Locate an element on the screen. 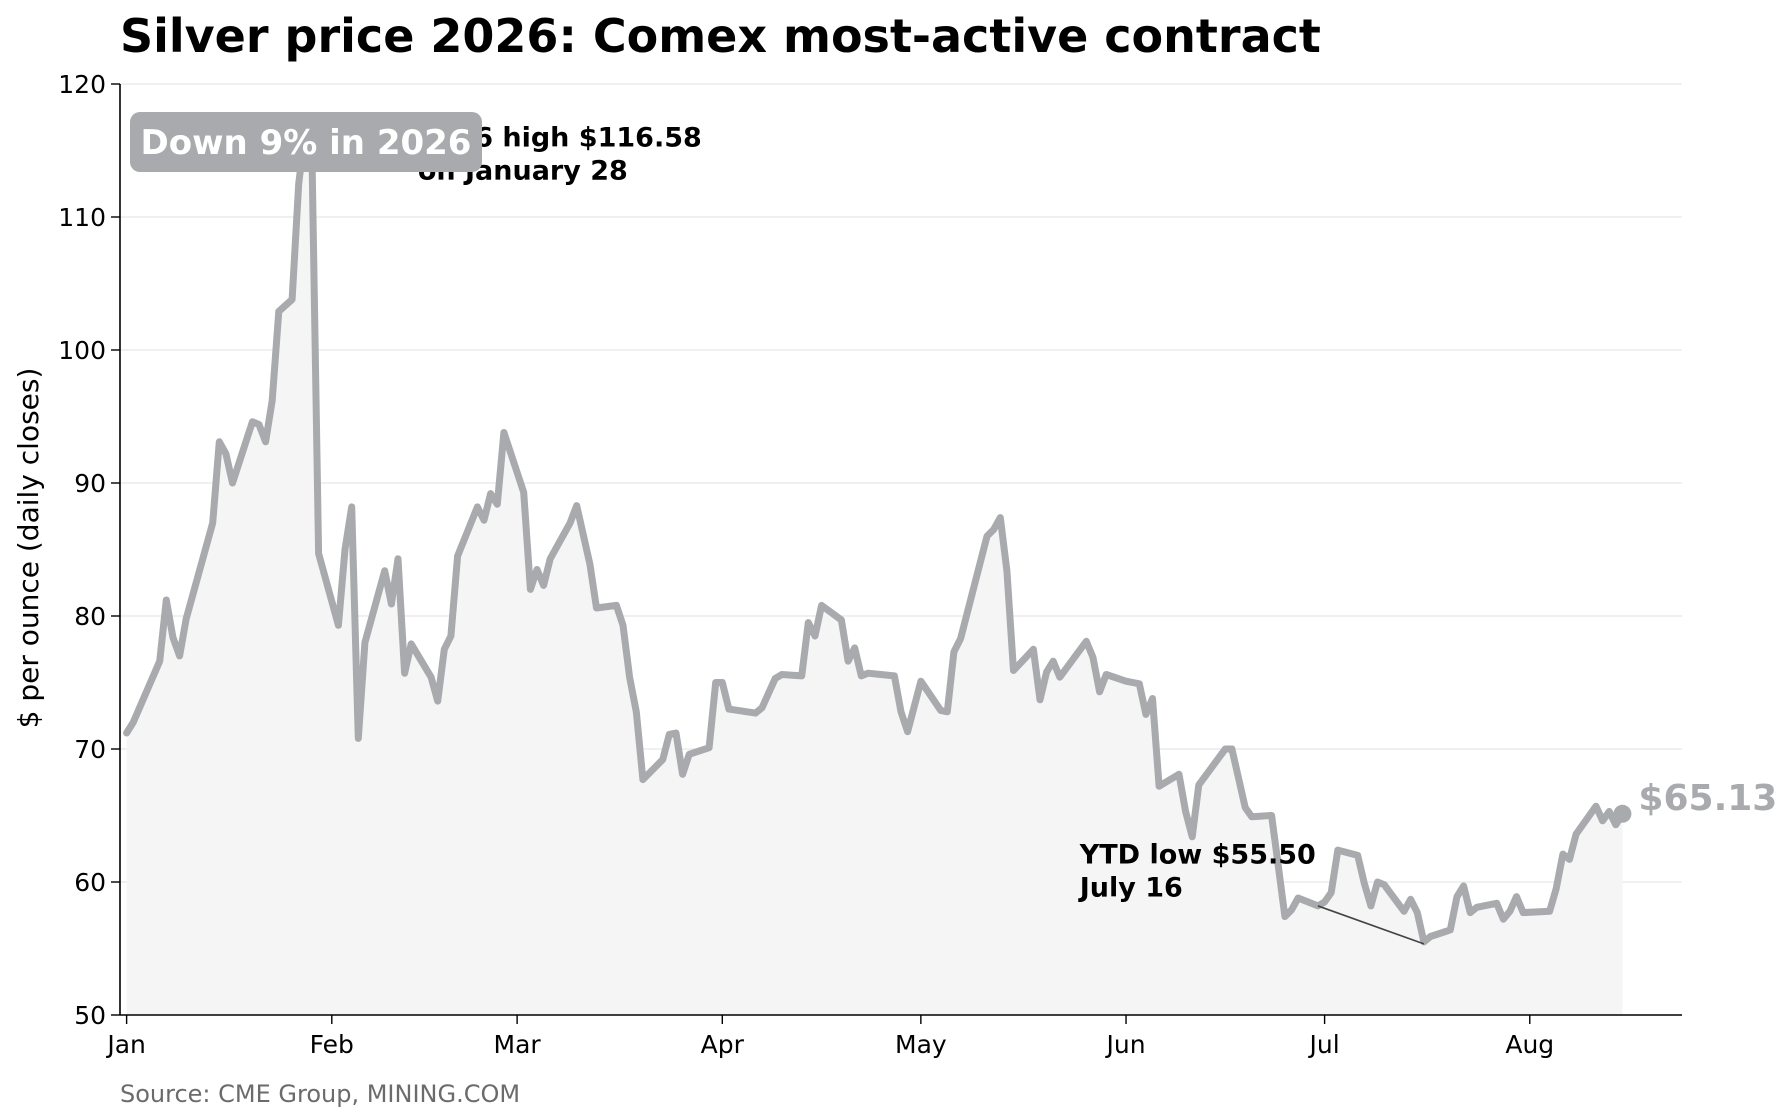 The image size is (1778, 1115). x-tick-label-feb: Feb is located at coordinates (332, 1044).